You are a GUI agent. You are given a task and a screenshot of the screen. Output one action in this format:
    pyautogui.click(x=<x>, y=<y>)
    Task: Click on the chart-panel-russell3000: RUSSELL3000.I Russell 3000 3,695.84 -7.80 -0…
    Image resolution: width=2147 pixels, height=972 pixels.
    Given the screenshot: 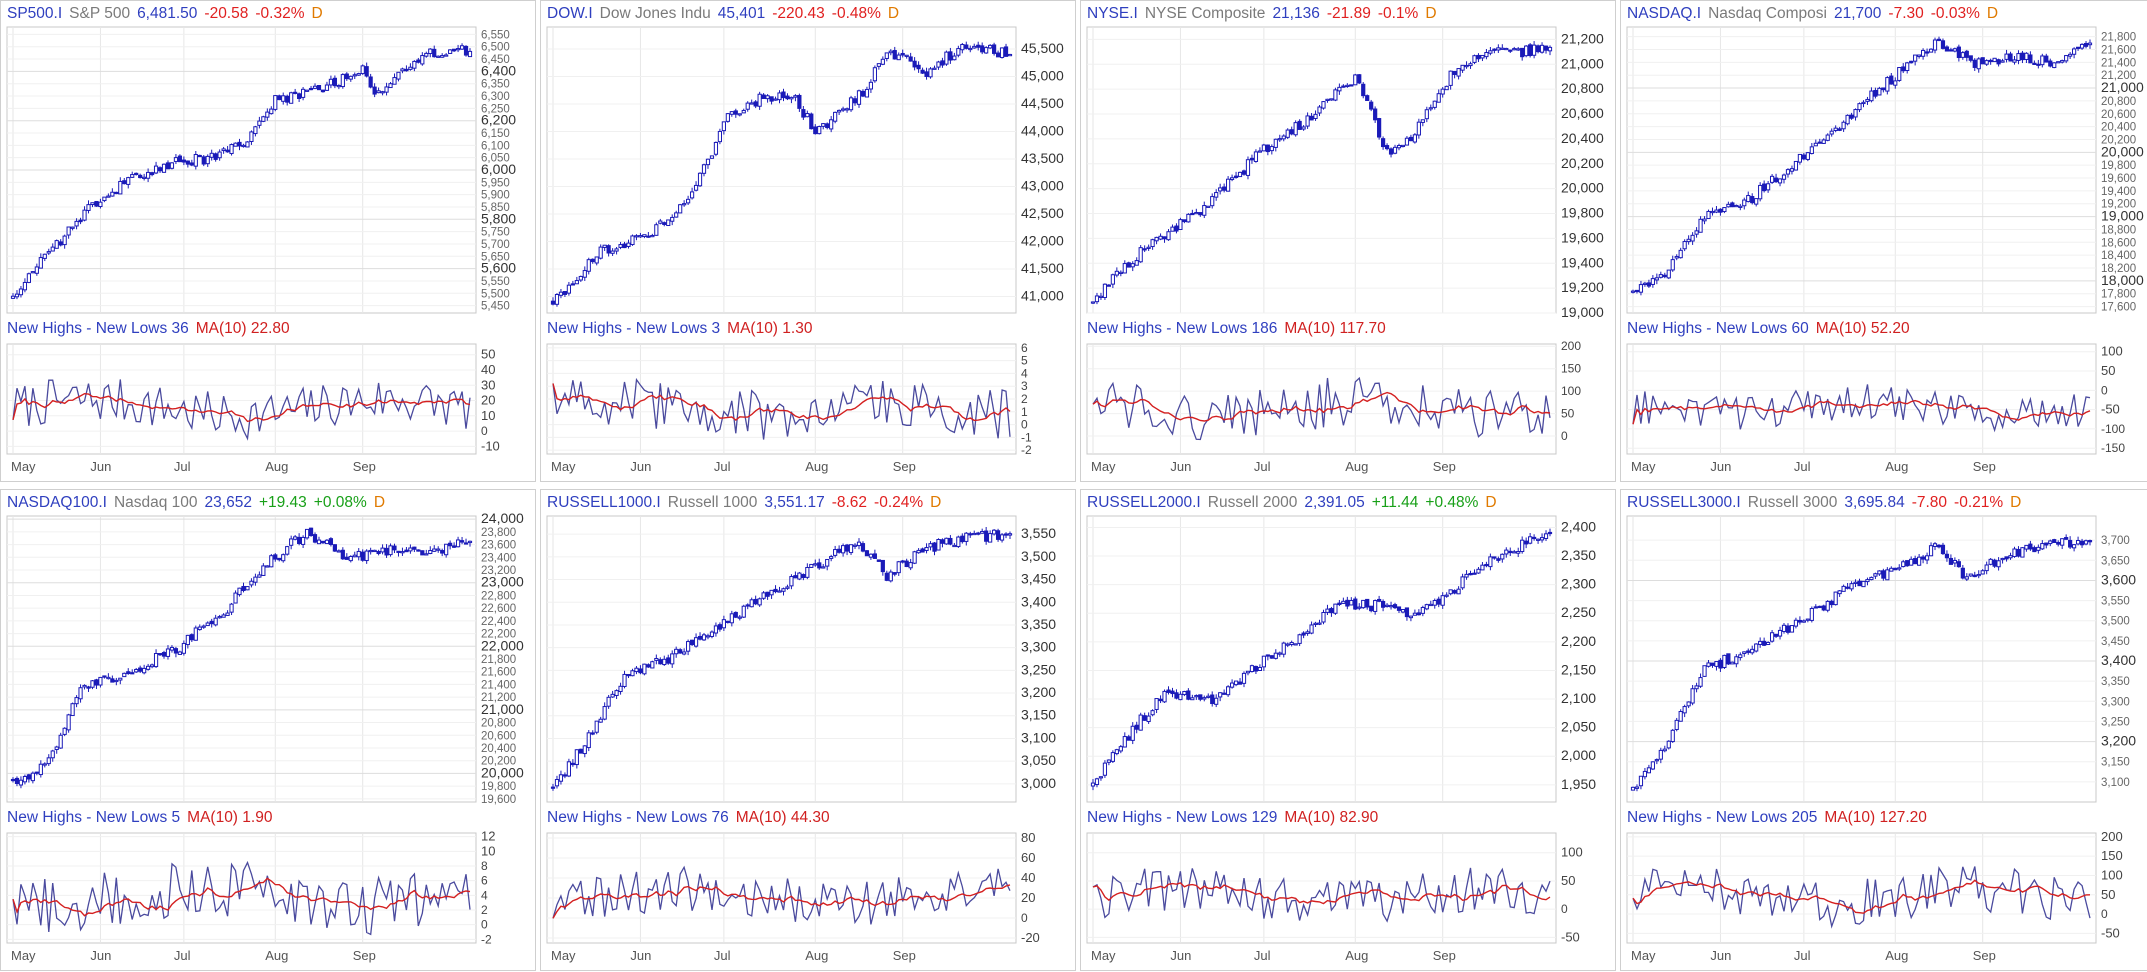 What is the action you would take?
    pyautogui.click(x=1883, y=730)
    